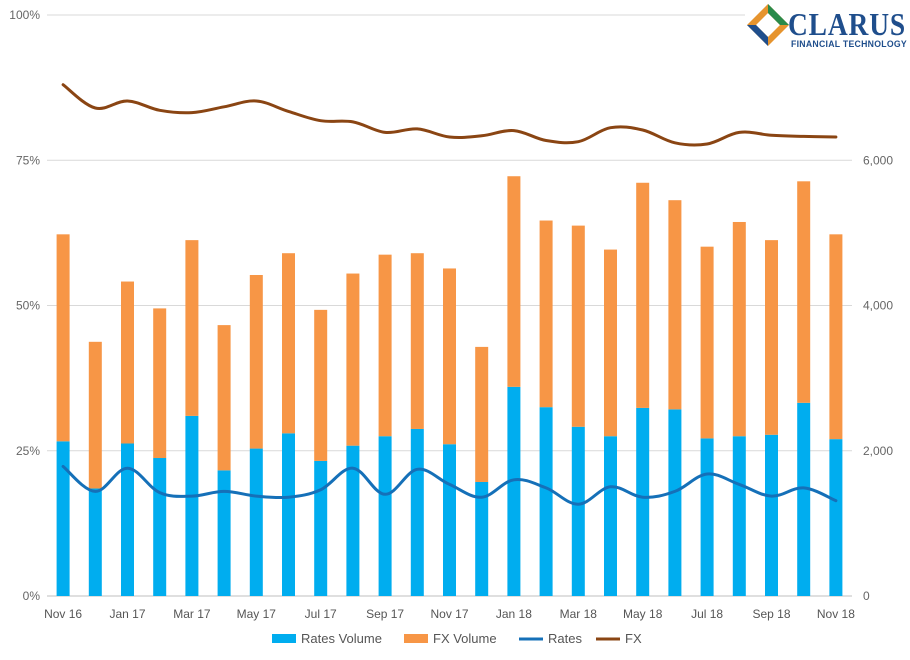 This screenshot has width=910, height=660. I want to click on legend-label-fx-volume: FX Volume, so click(465, 638).